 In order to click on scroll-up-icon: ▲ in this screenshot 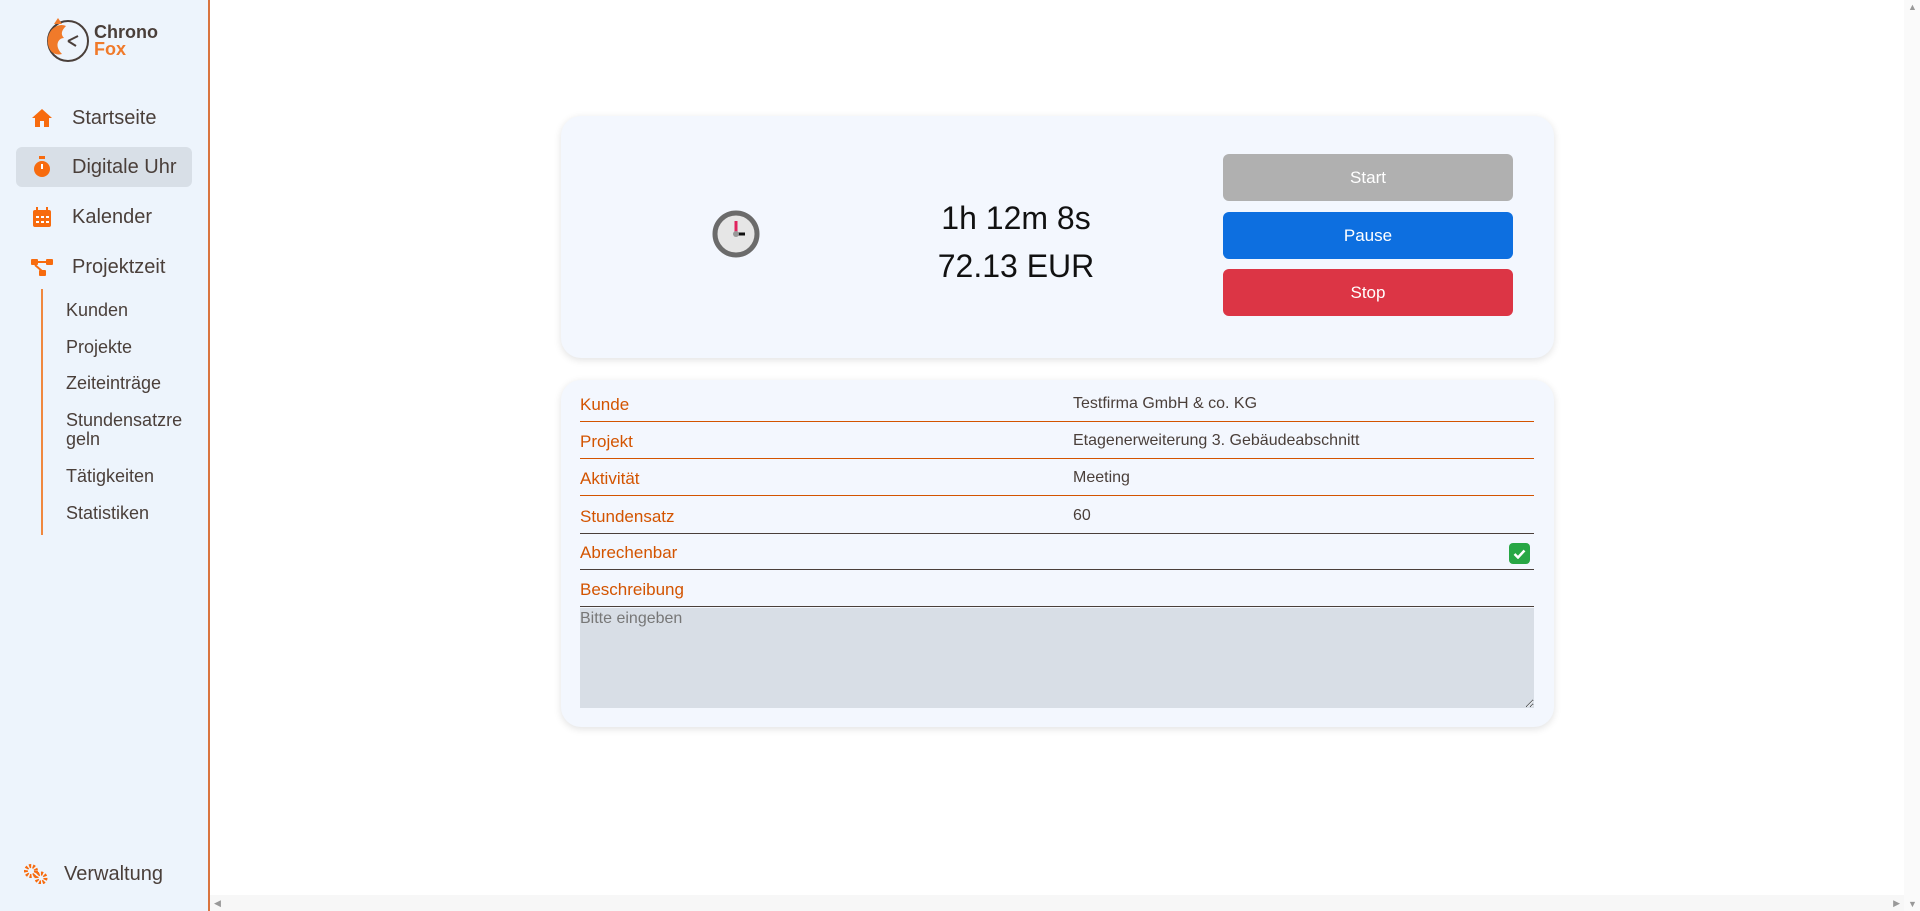, I will do `click(1912, 7)`.